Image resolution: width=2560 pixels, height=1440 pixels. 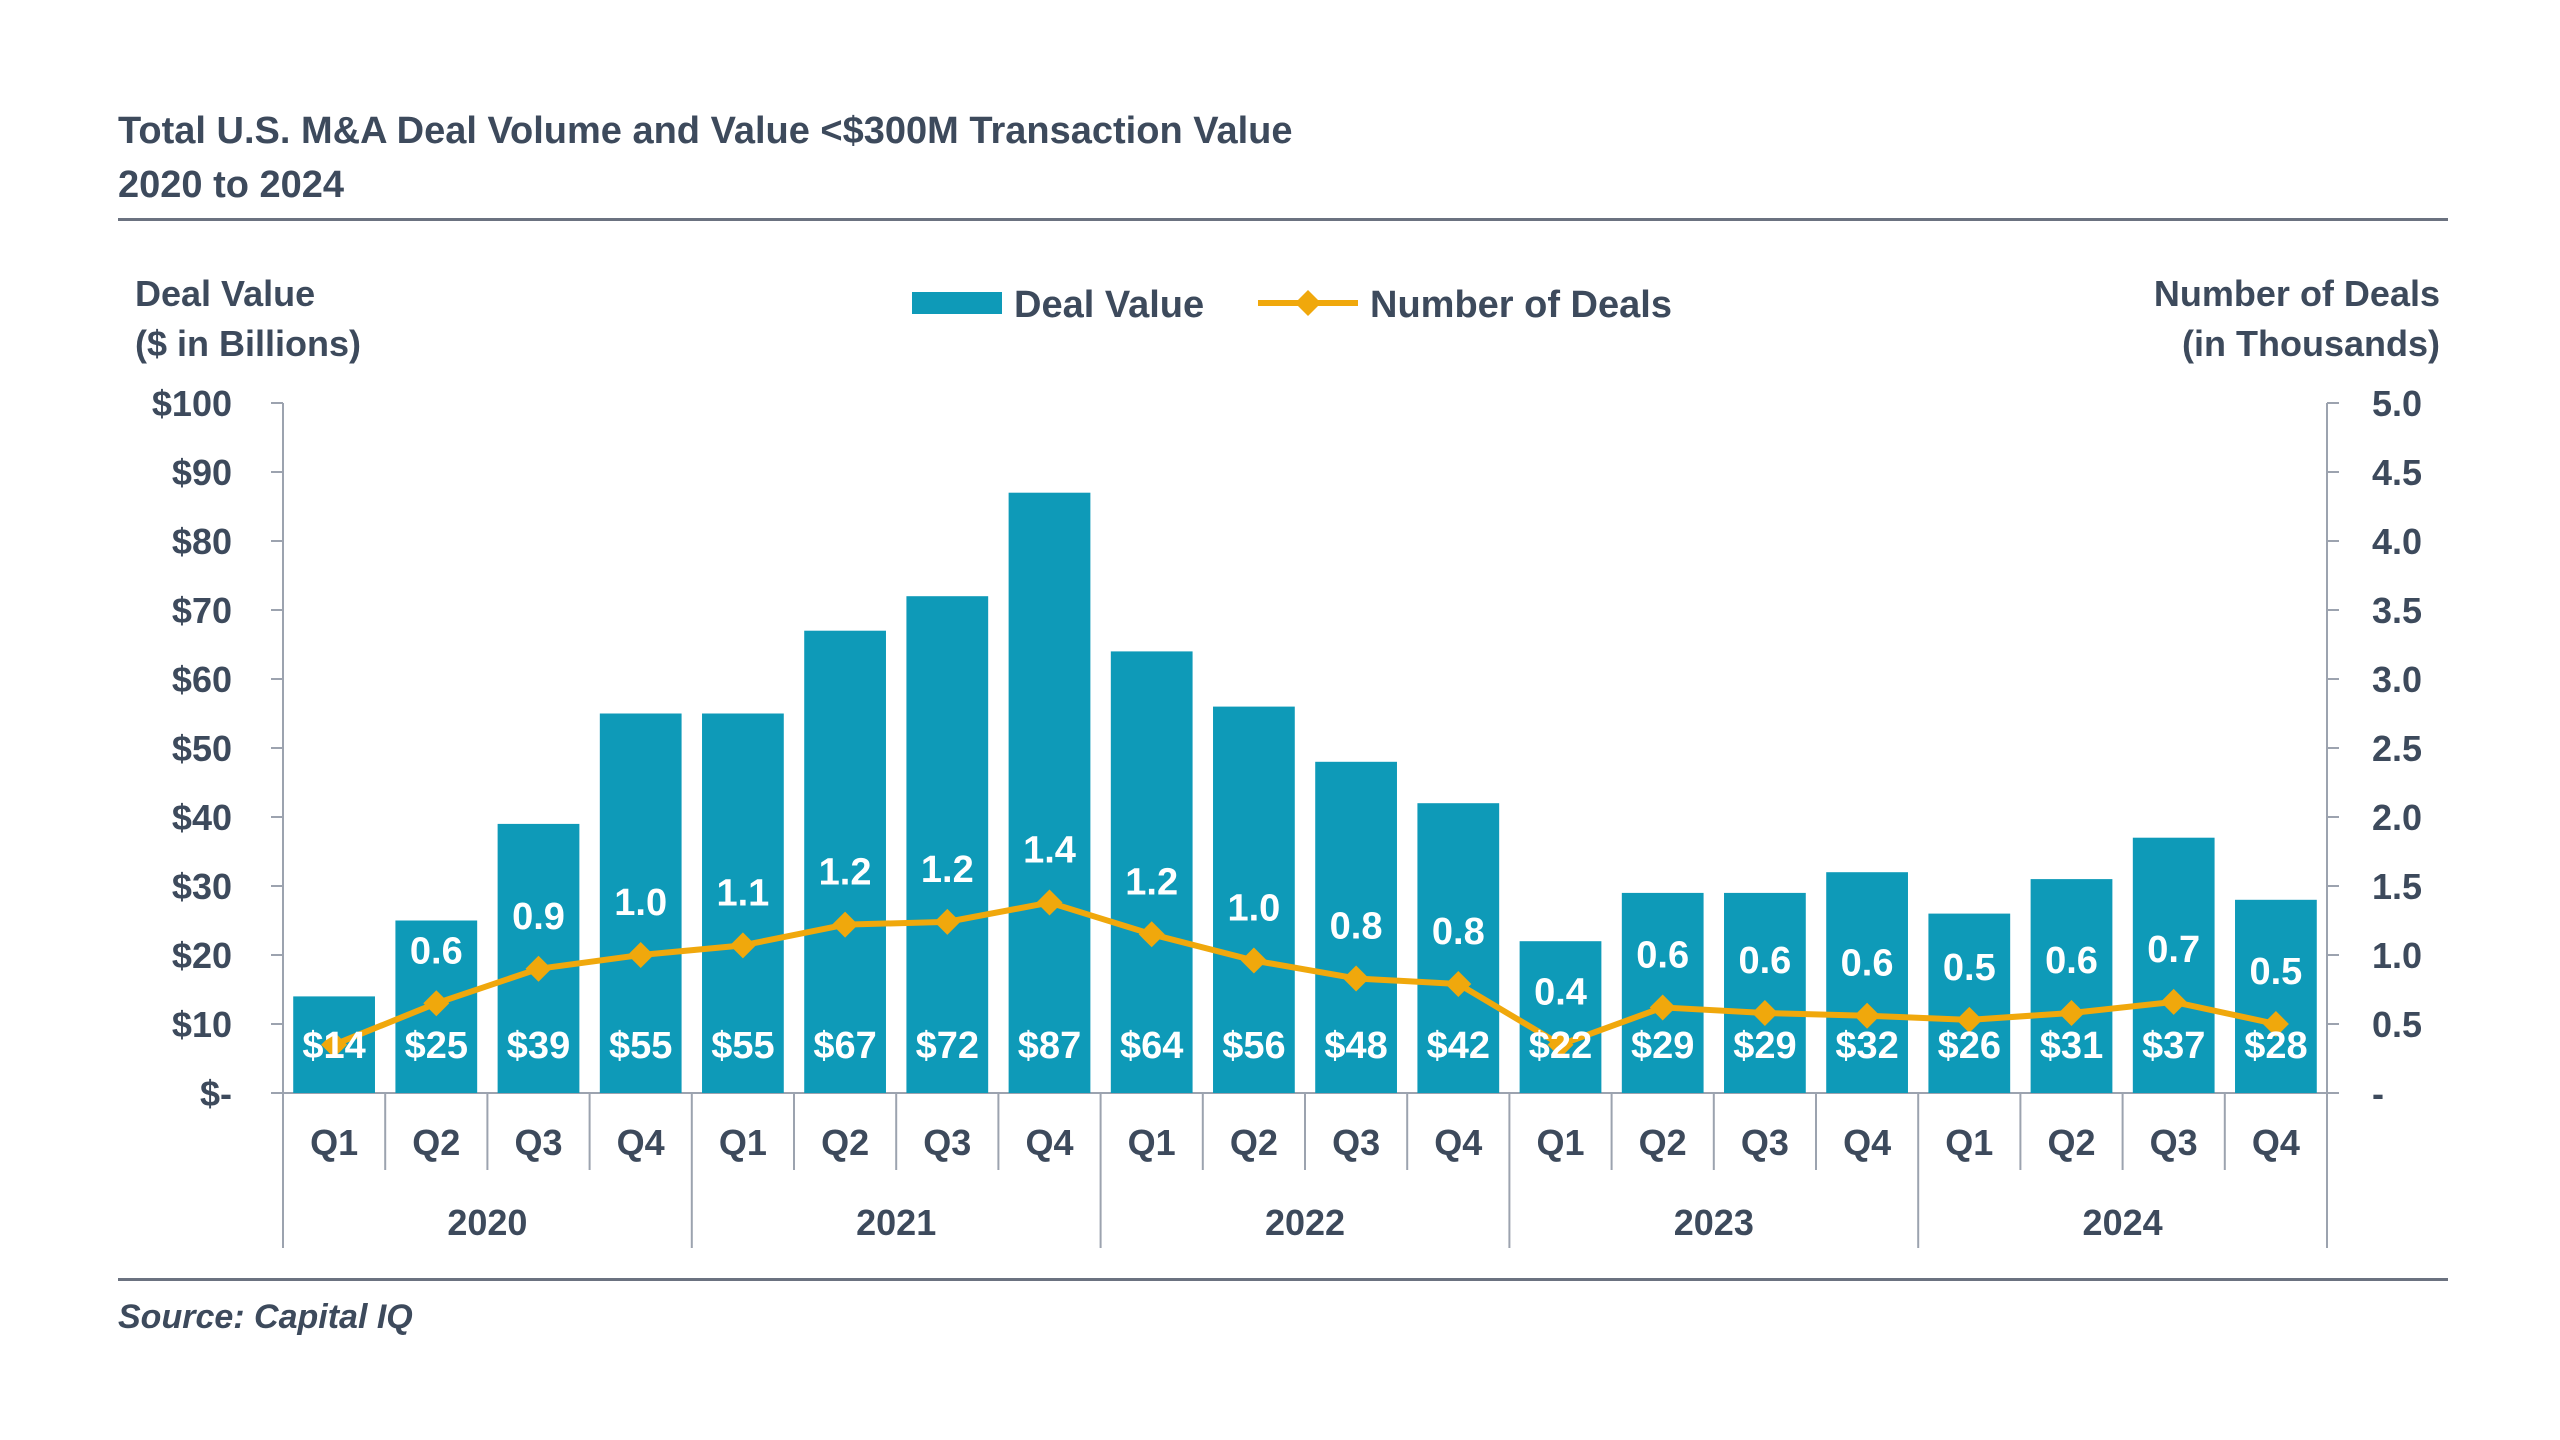 What do you see at coordinates (2173, 950) in the screenshot?
I see `number-of-deals-label: 0.7` at bounding box center [2173, 950].